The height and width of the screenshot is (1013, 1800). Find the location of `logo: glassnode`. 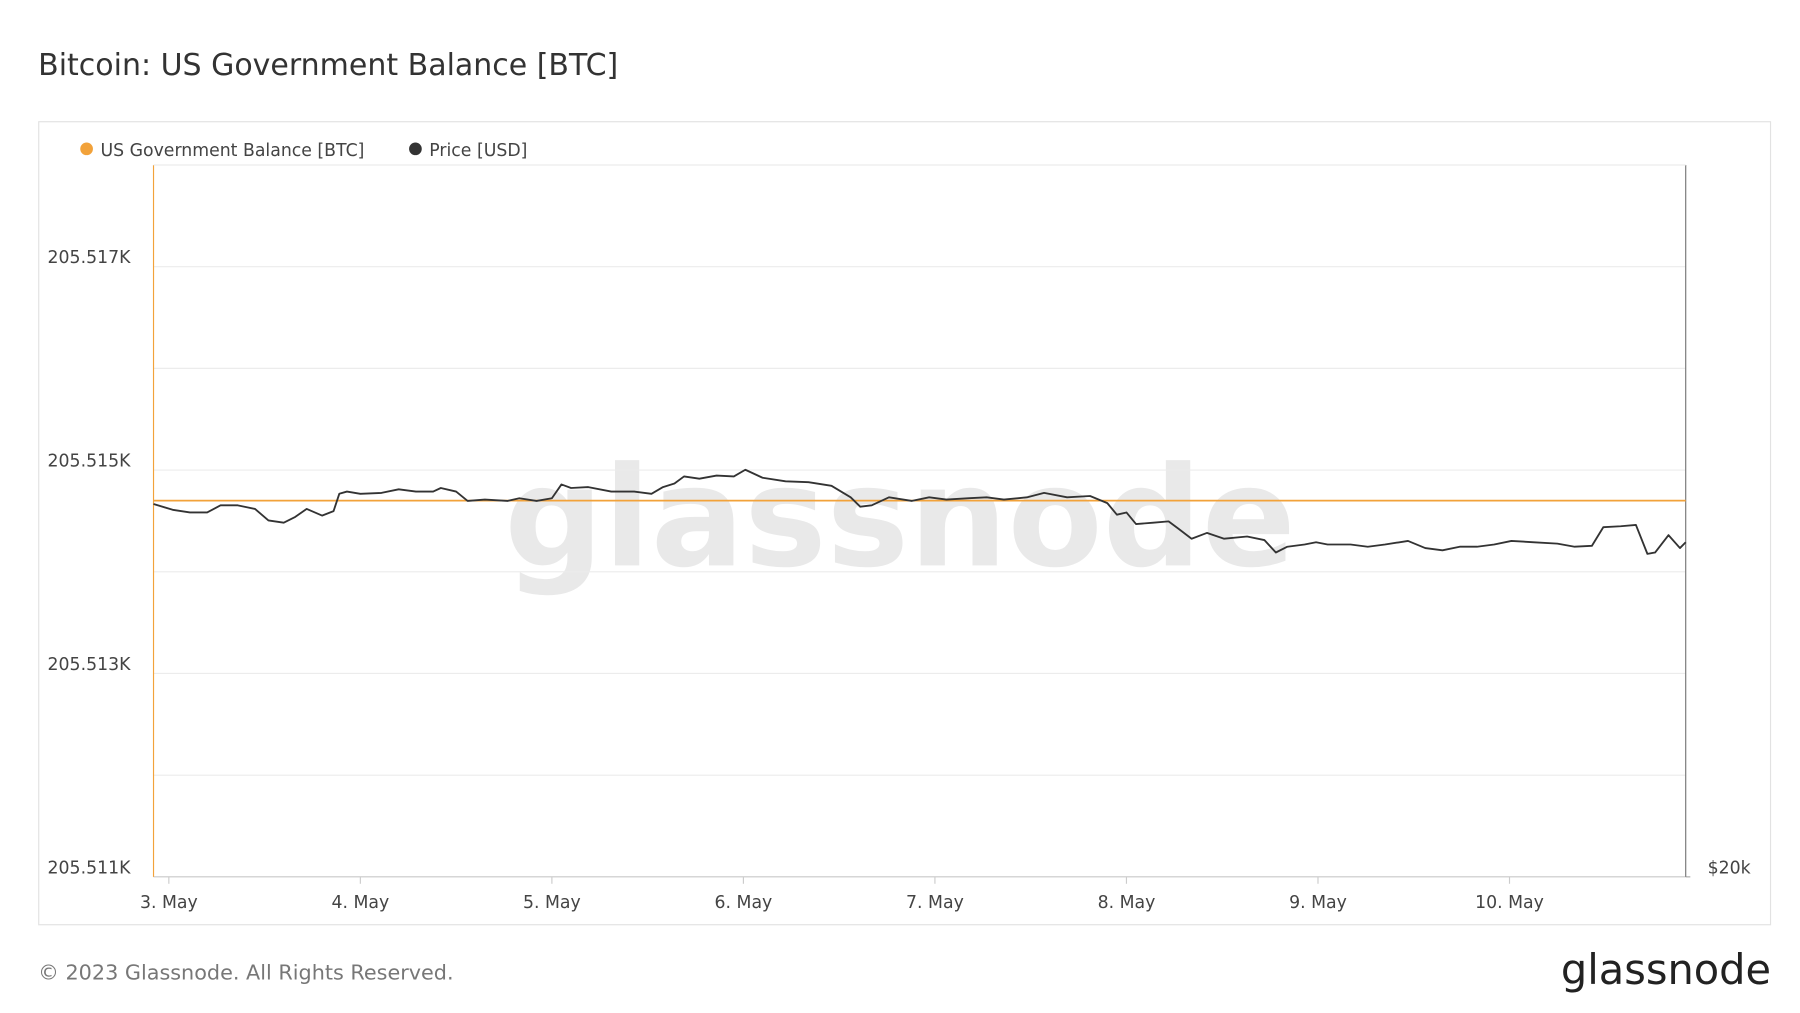

logo: glassnode is located at coordinates (1666, 969).